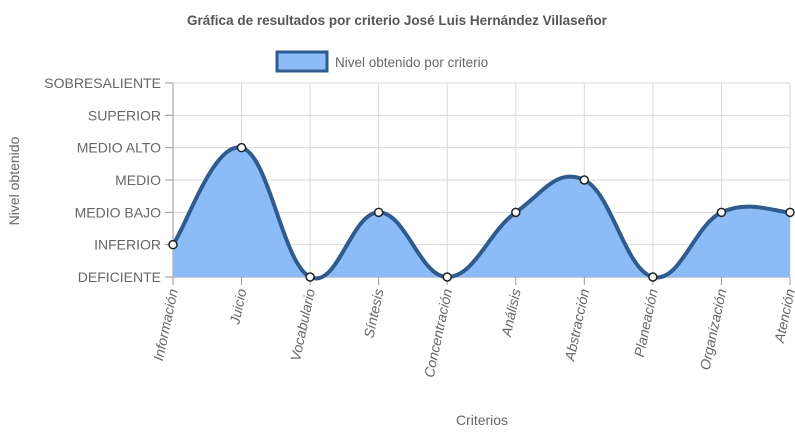 This screenshot has width=795, height=435. I want to click on y-tick-label: MEDIO BAJO, so click(118, 212).